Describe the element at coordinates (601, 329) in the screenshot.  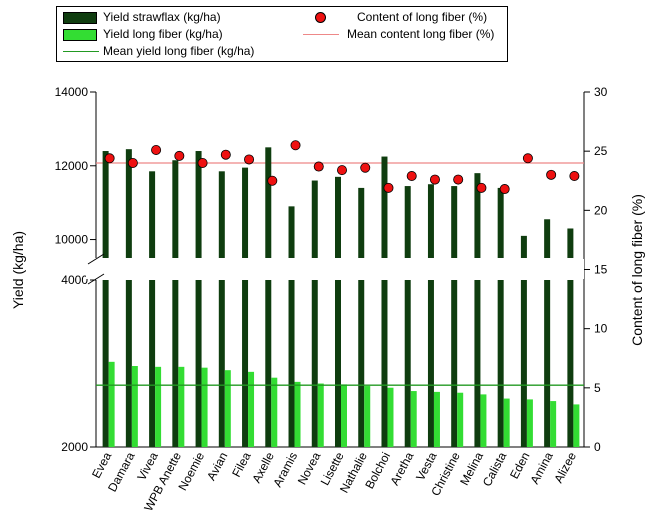
I see `y-right-tick-label: 10` at that location.